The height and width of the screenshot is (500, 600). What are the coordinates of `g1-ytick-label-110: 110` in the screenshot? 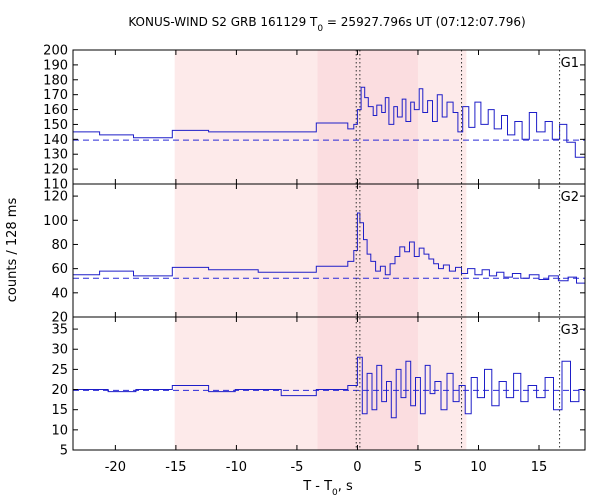 It's located at (55, 185).